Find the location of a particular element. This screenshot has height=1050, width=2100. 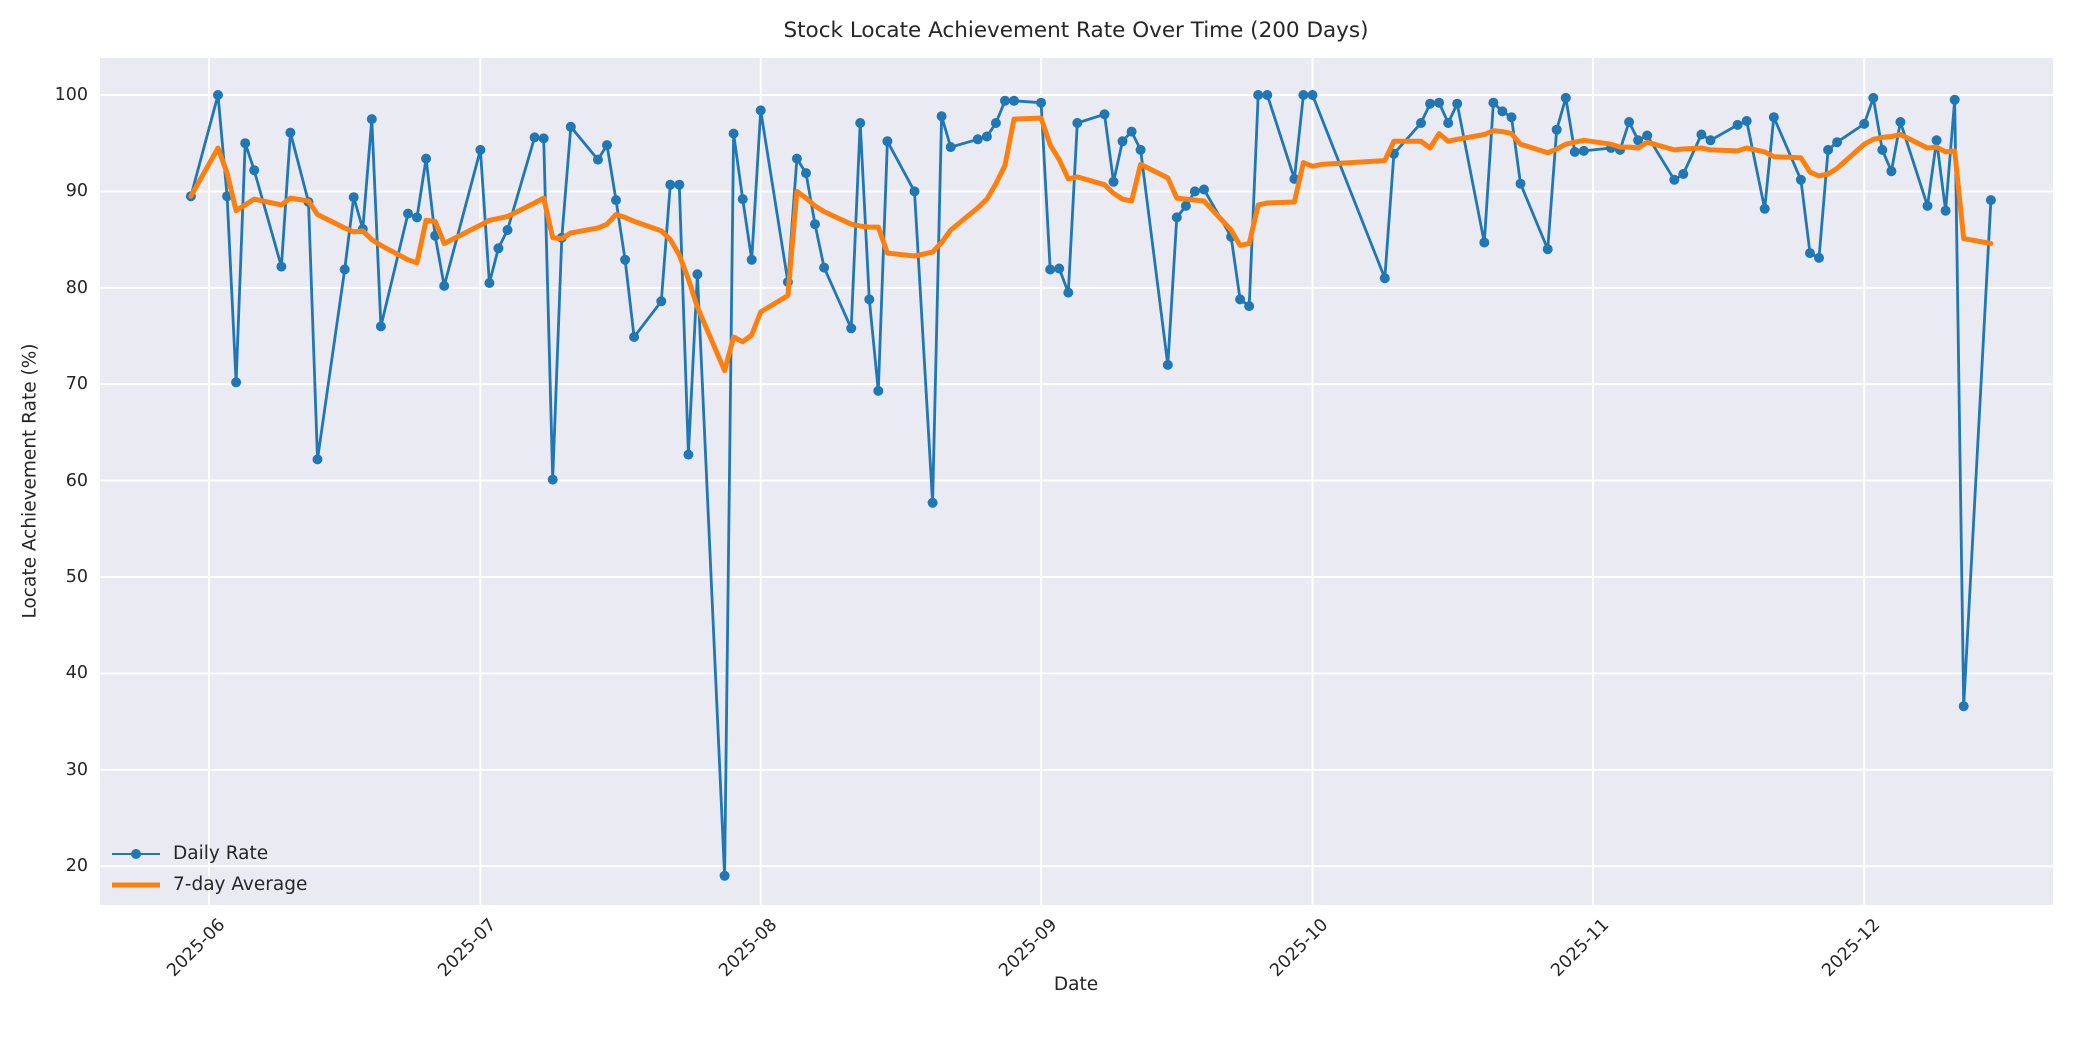

average-line-icon is located at coordinates (136, 884).